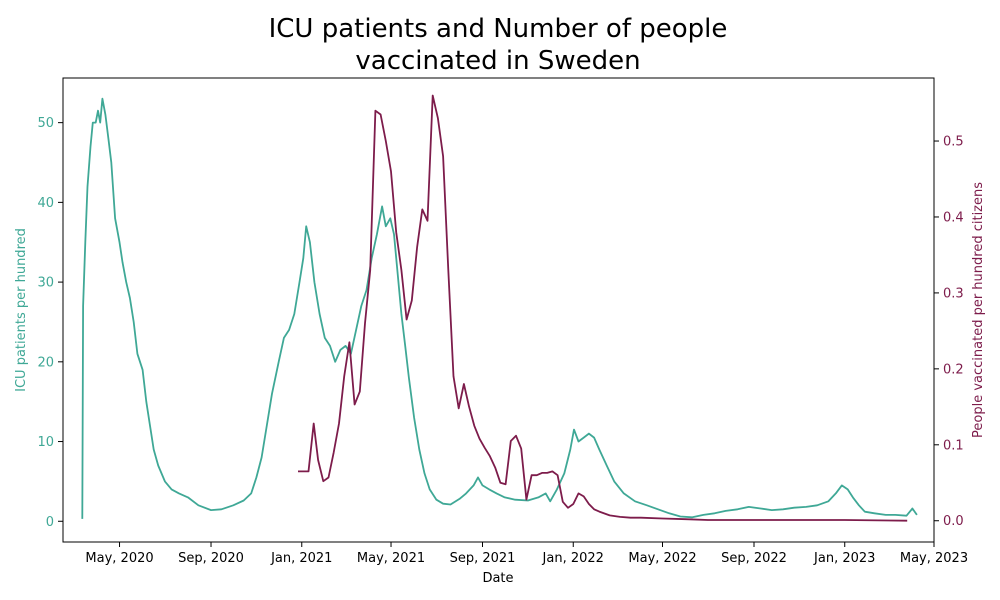  I want to click on x-tick-label: May, 2021, so click(391, 558).